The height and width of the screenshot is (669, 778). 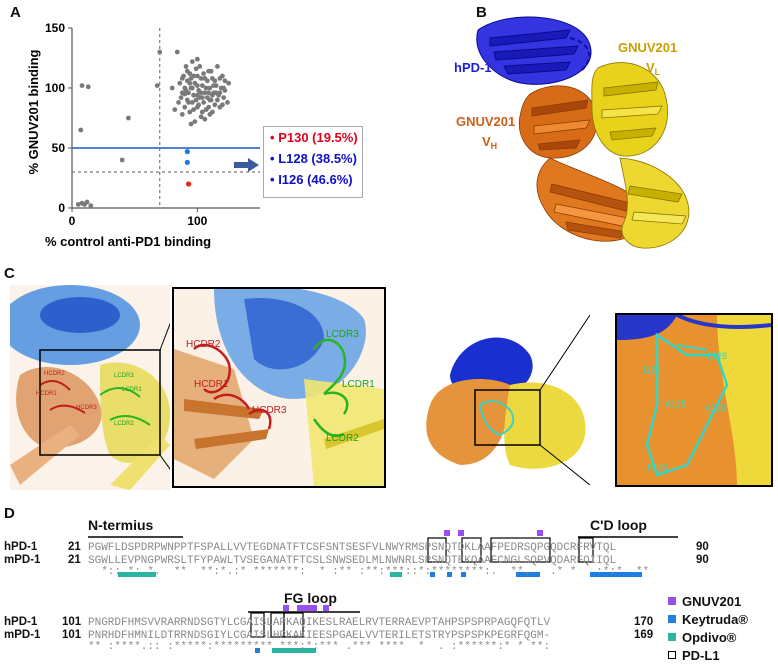 I want to click on surface-overview, so click(x=505, y=400).